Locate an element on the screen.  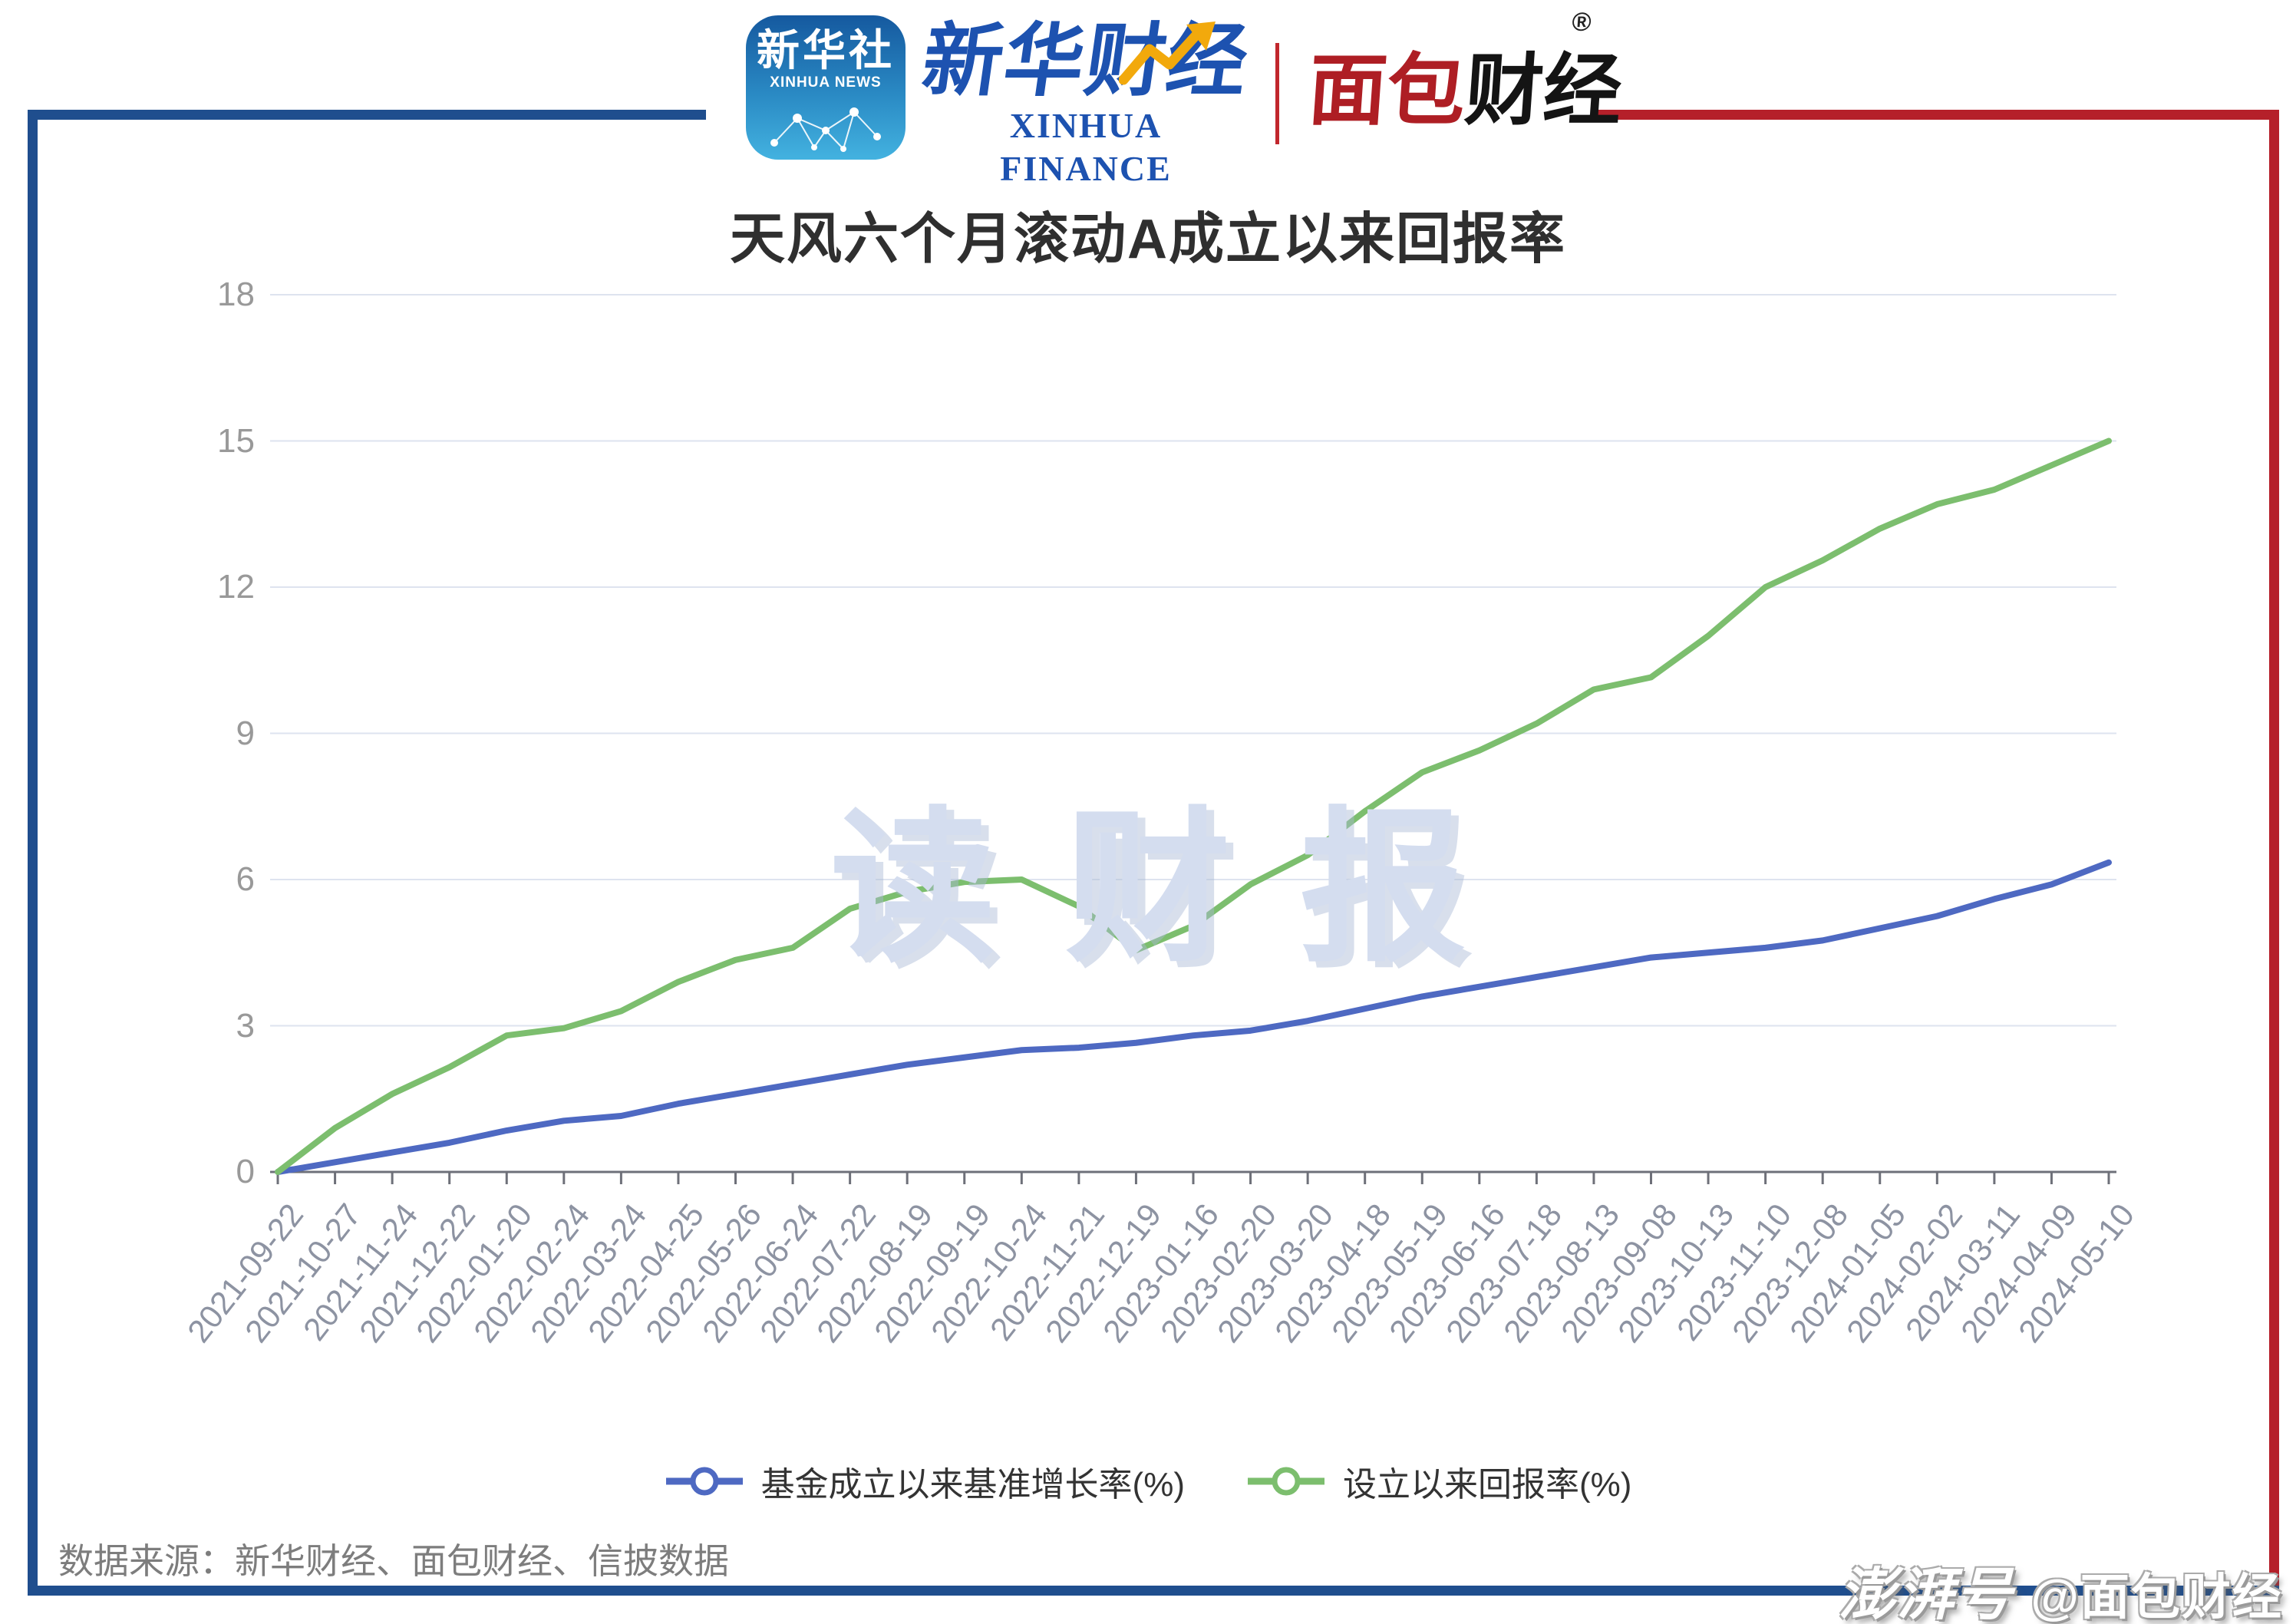
frame-border-left is located at coordinates (33, 853).